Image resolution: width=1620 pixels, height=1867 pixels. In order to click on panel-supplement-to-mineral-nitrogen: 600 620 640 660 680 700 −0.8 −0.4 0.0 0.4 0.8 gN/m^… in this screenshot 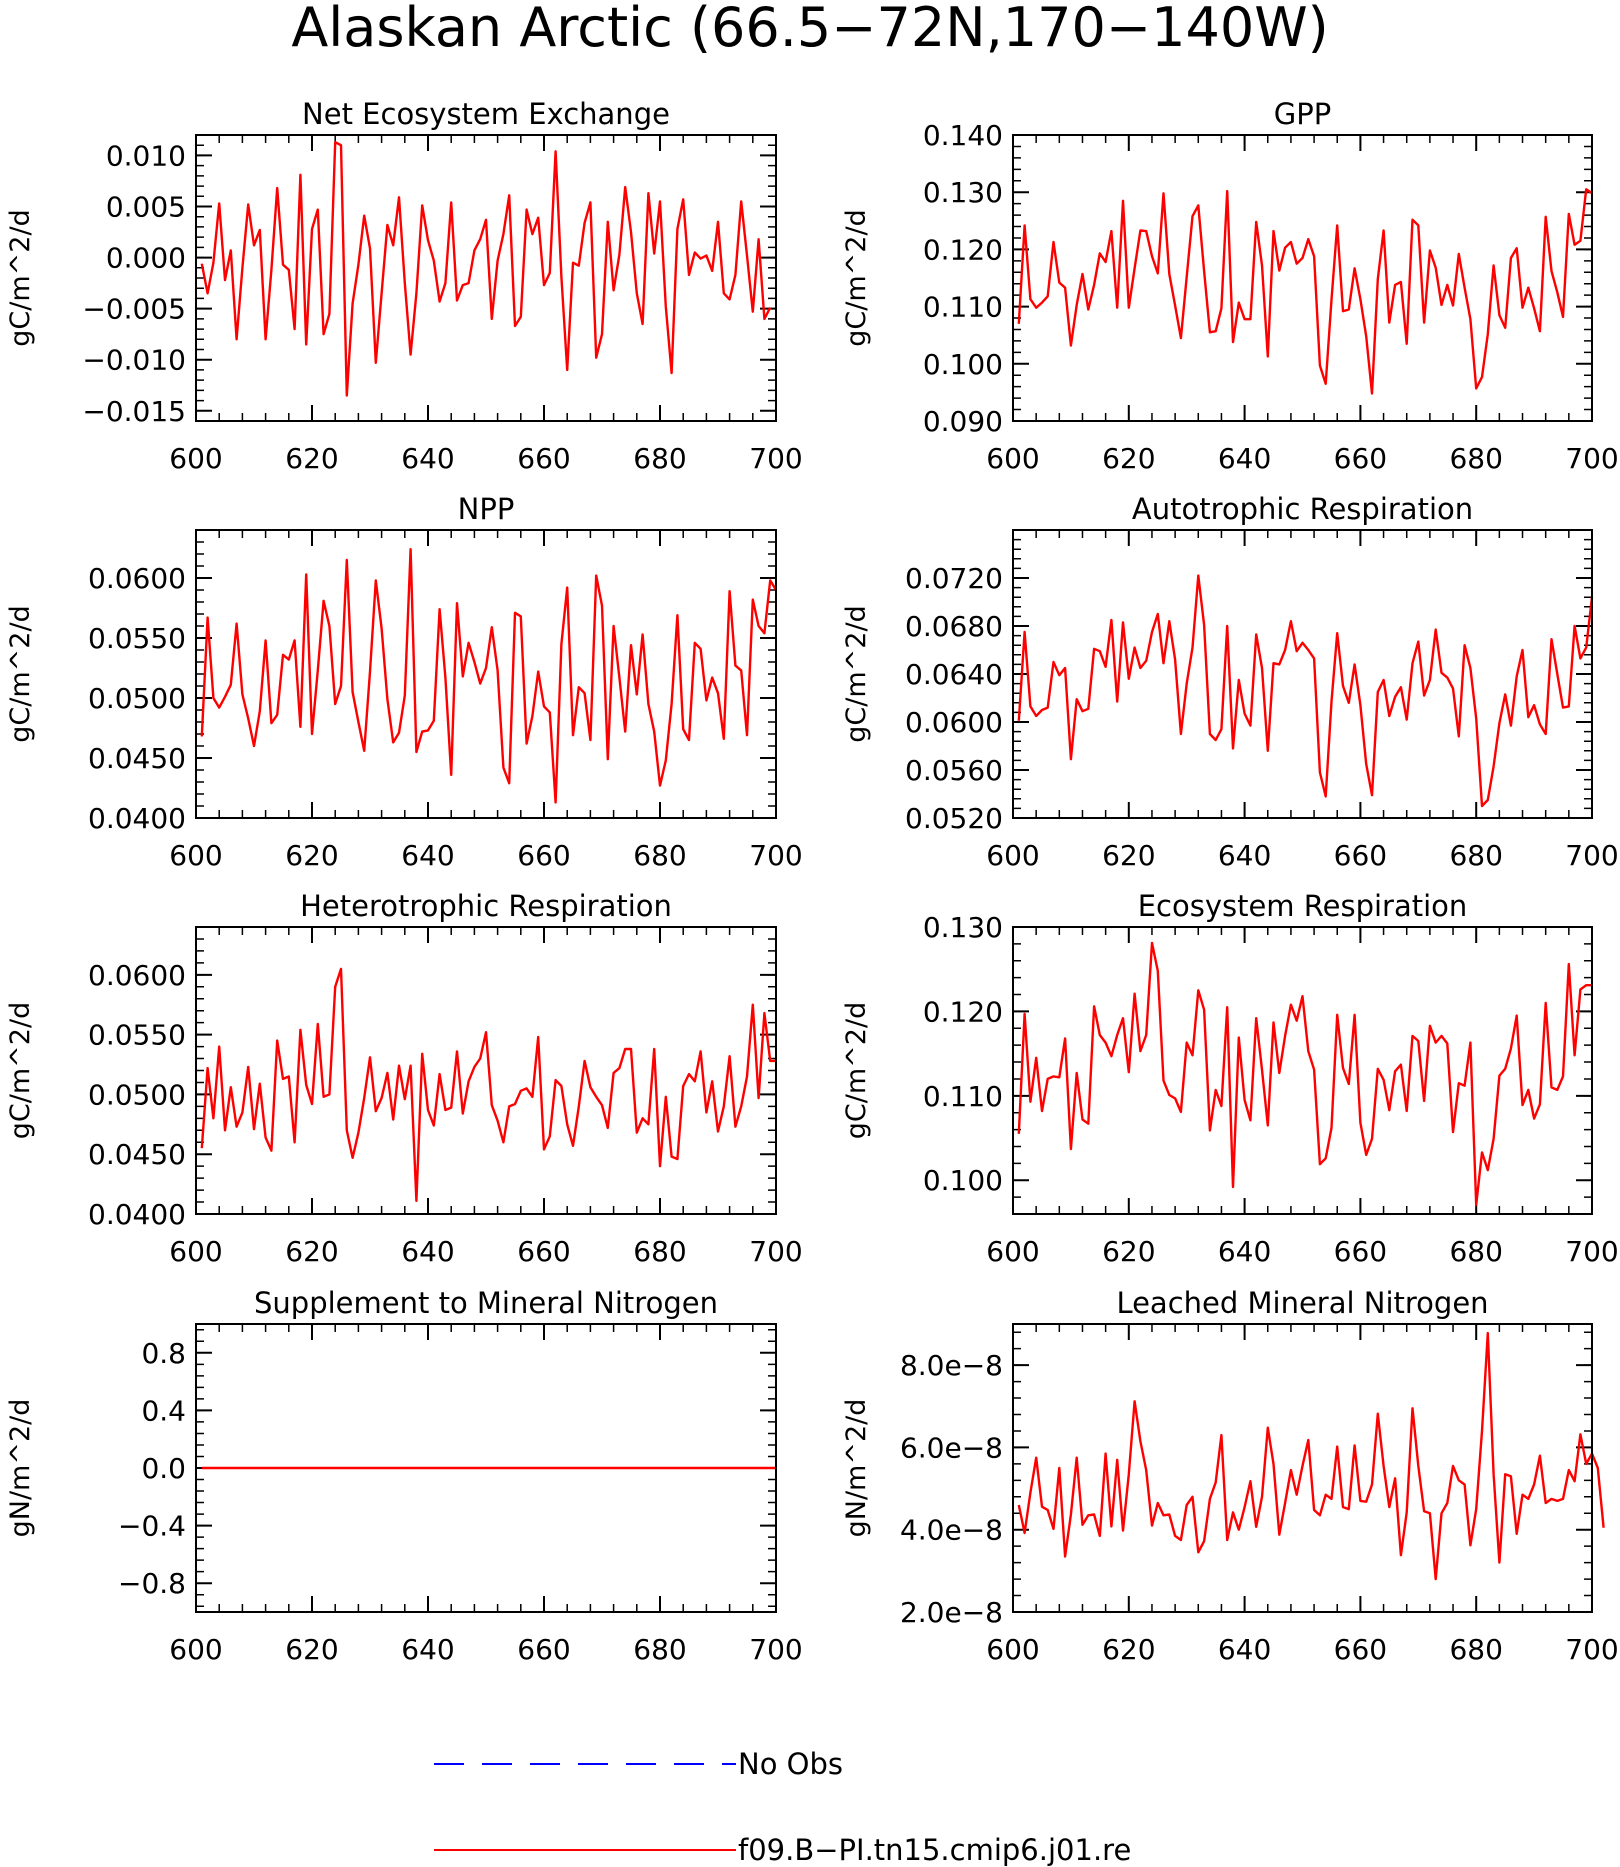, I will do `click(404, 1476)`.